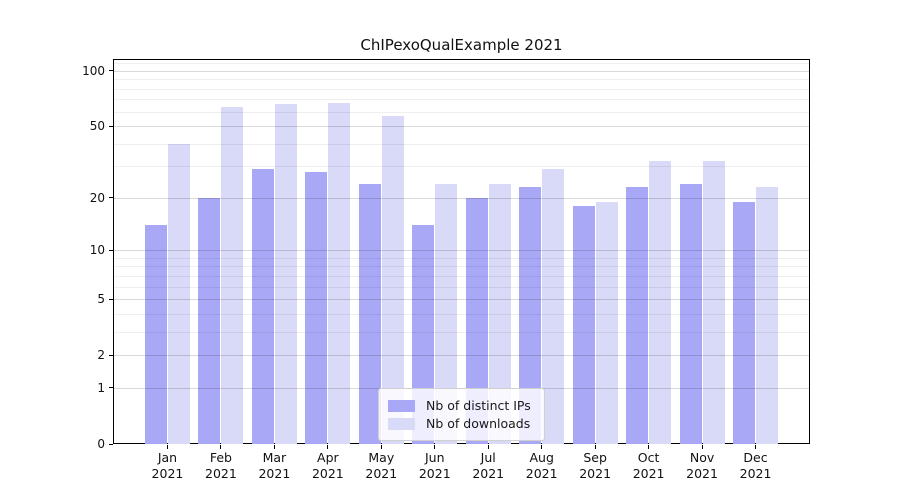  Describe the element at coordinates (209, 320) in the screenshot. I see `bar-nb-of-distinct-ips-feb` at that location.